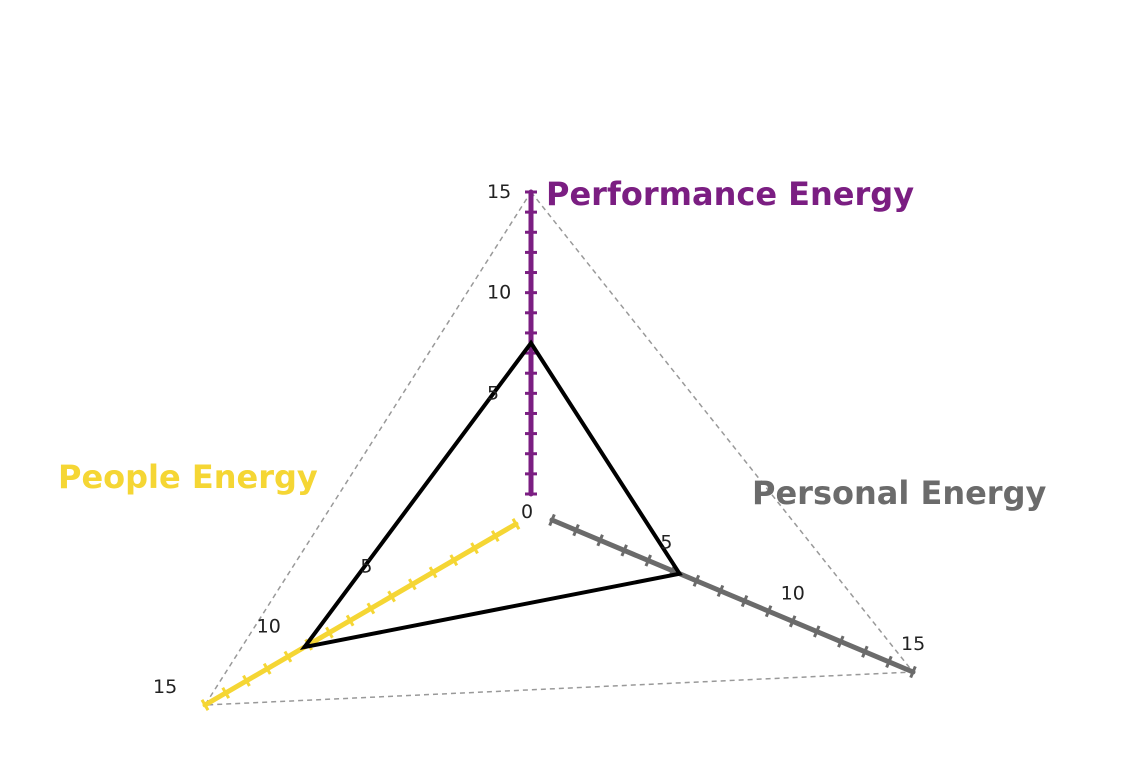 This screenshot has height=782, width=1132. I want to click on tick-label-performance-5: 5, so click(493, 393).